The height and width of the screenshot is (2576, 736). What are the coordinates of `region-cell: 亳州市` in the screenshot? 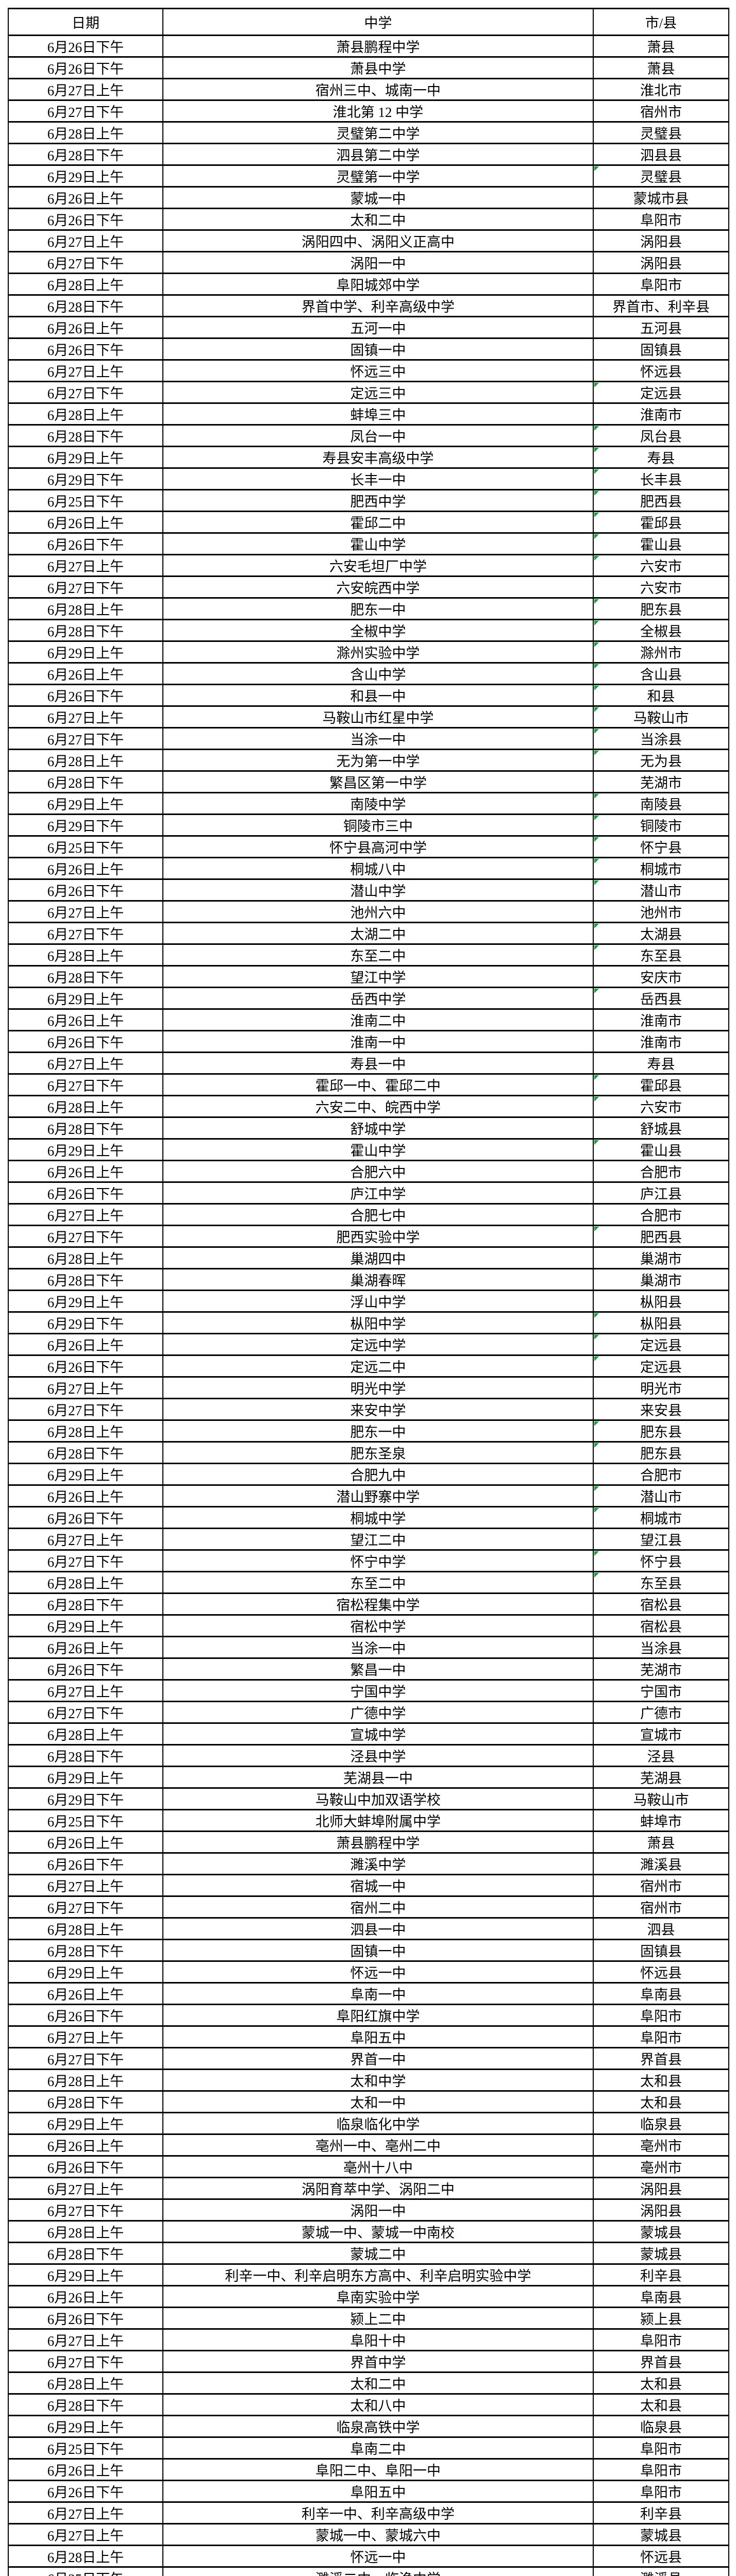 It's located at (661, 2145).